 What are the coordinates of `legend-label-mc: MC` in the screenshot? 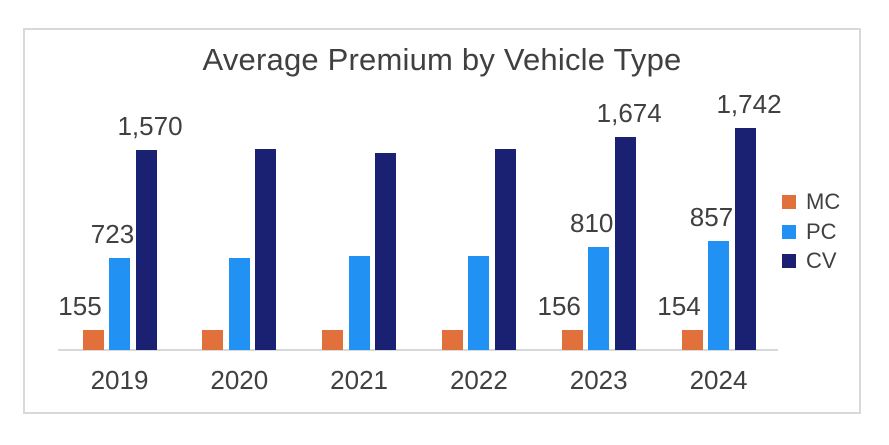 It's located at (823, 201).